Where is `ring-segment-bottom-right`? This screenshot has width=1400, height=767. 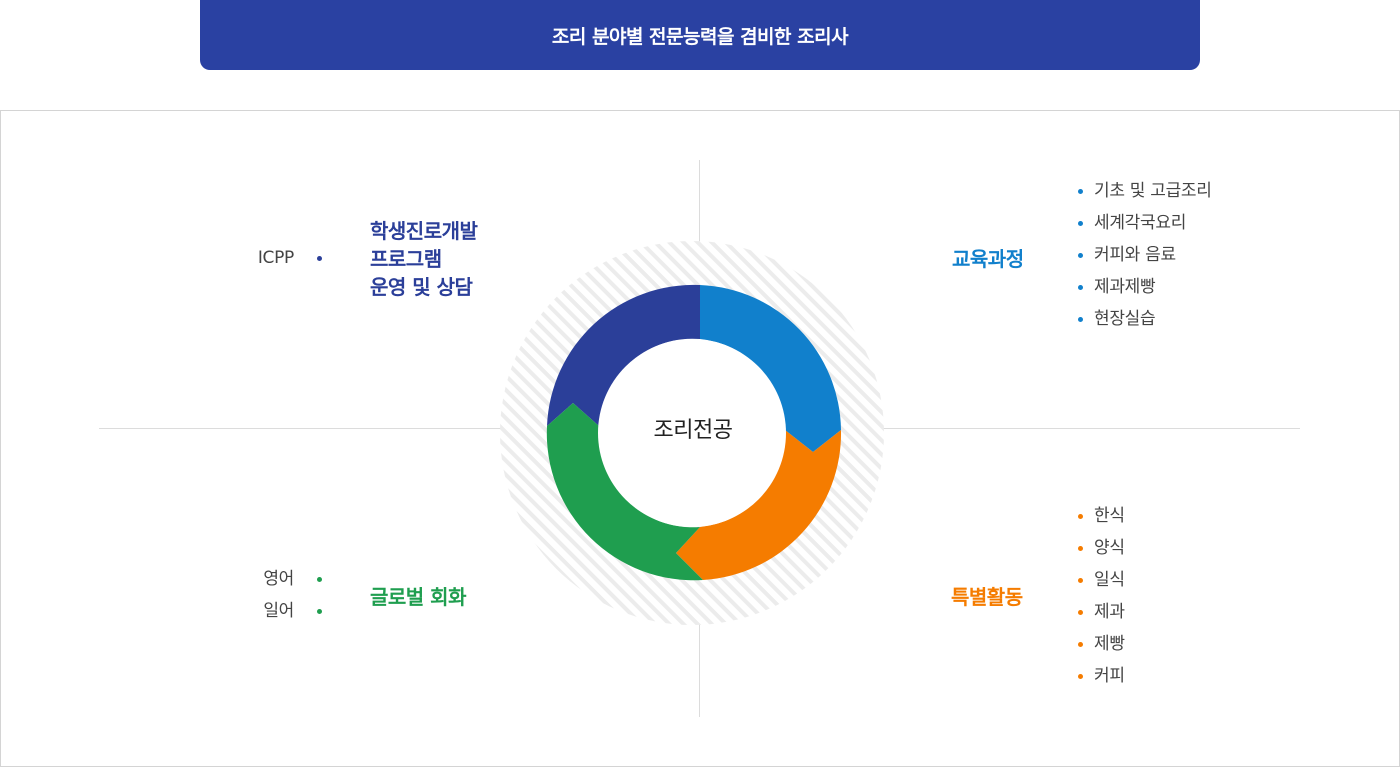
ring-segment-bottom-right is located at coordinates (759, 505).